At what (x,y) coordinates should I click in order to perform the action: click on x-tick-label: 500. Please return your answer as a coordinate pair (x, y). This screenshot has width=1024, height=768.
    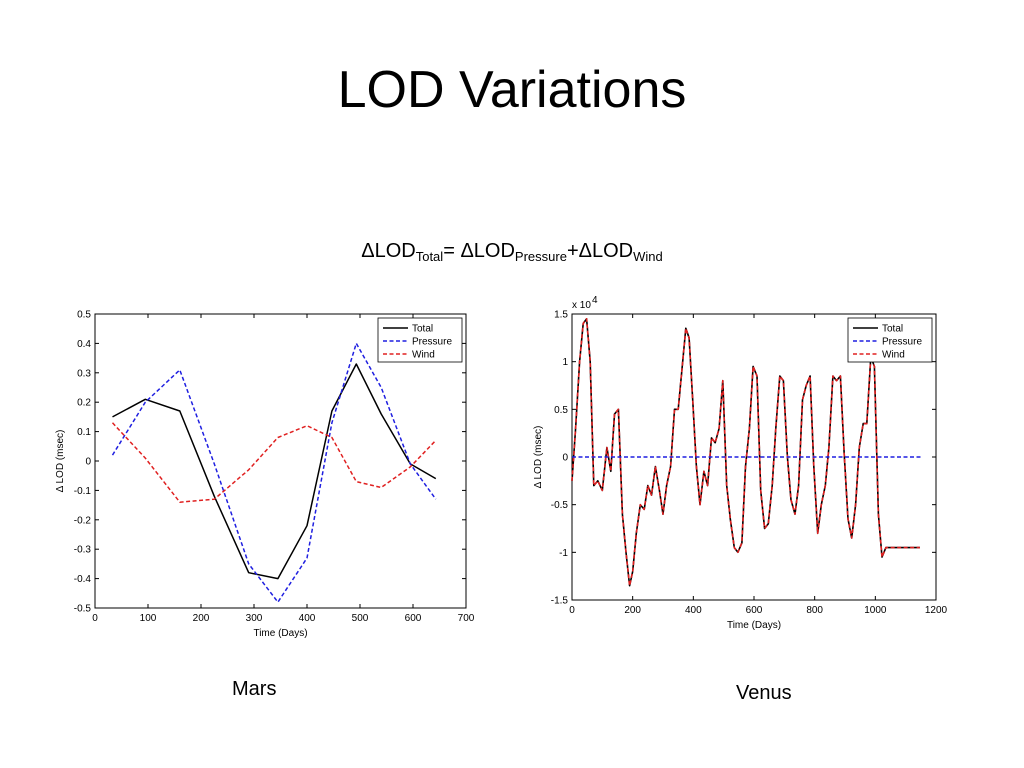
    Looking at the image, I should click on (360, 618).